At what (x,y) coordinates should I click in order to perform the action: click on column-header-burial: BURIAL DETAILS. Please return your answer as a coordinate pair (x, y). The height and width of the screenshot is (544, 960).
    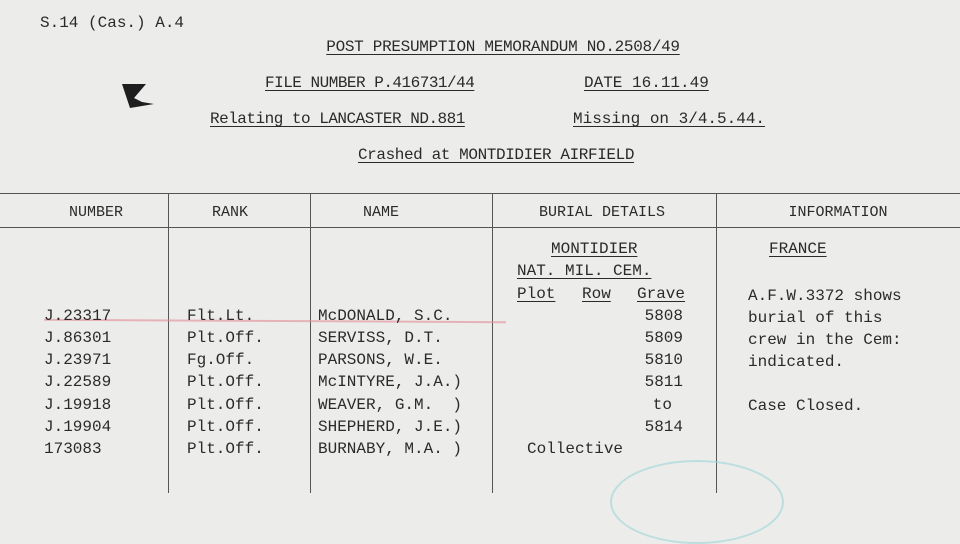
    Looking at the image, I should click on (602, 212).